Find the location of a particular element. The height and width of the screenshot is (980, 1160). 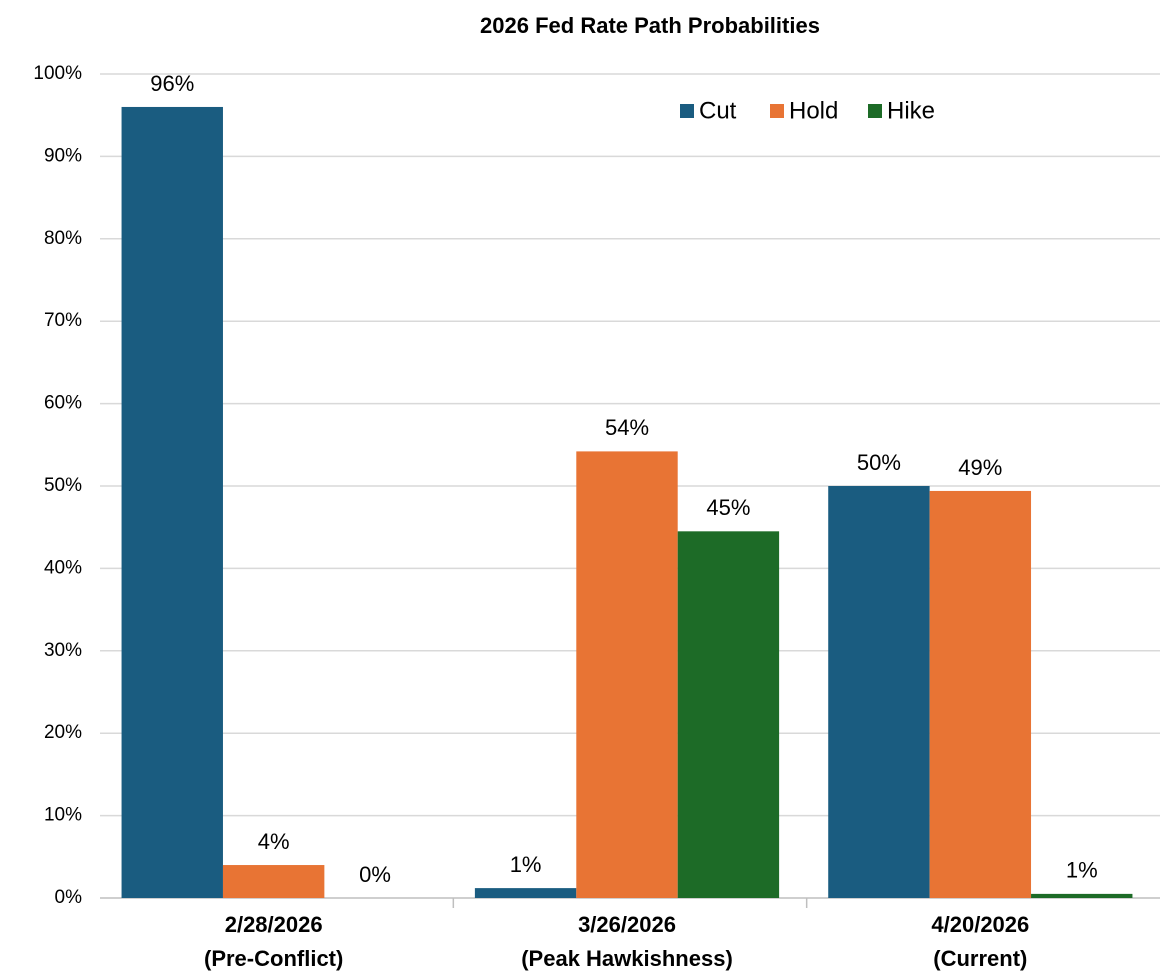

data-label: 49% is located at coordinates (980, 467).